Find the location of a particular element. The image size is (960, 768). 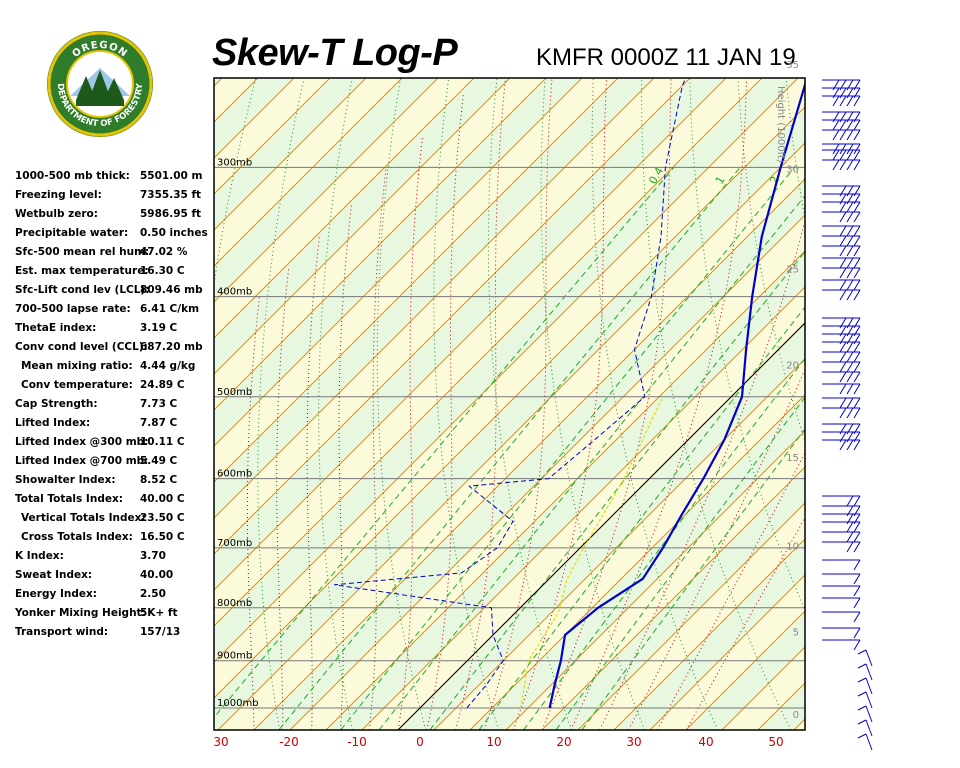

stat-value: 5986.95 ft is located at coordinates (171, 214).